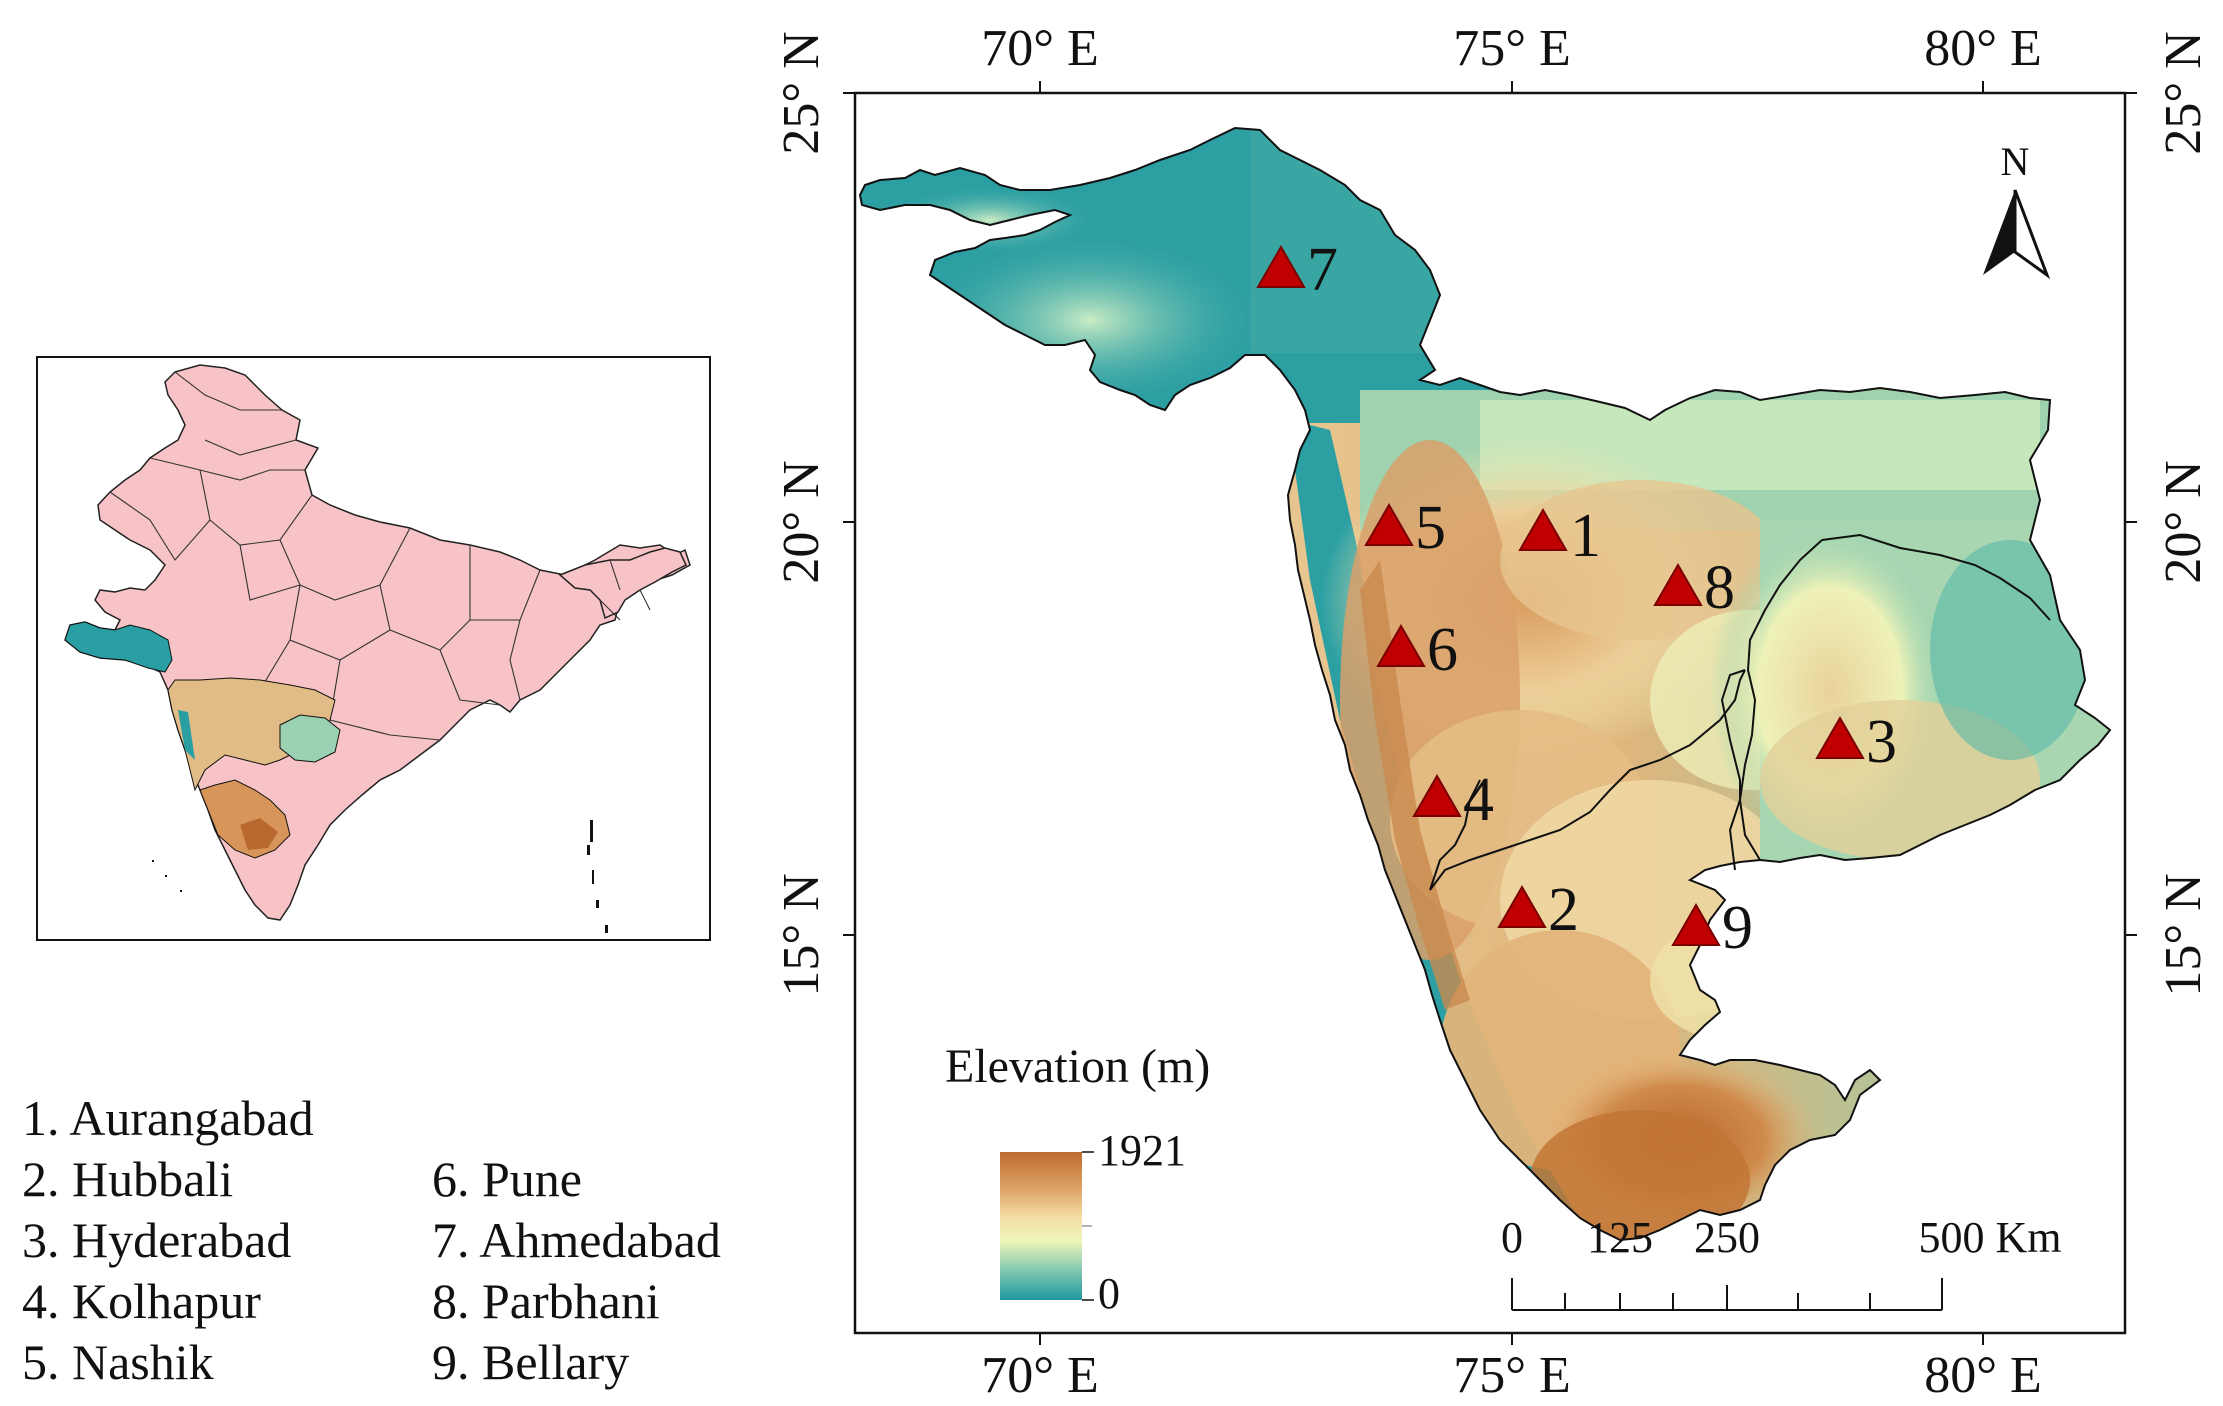 This screenshot has height=1406, width=2223. I want to click on left-latitude-labels: 25° N 20° N 15° N, so click(801, 513).